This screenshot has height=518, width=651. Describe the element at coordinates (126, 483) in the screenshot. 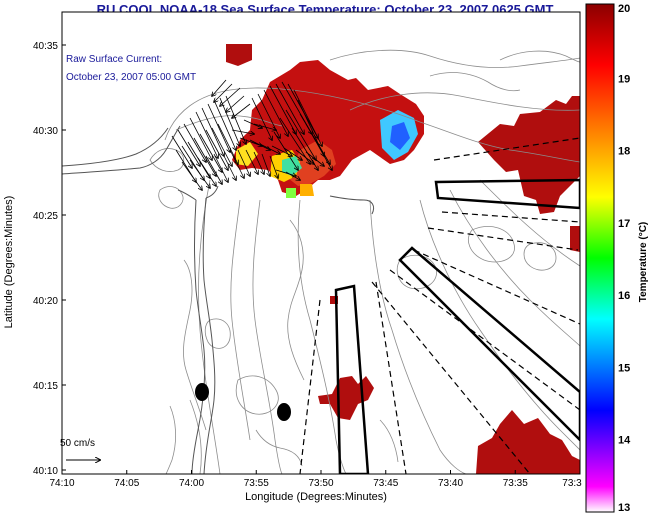

I see `x-tick-label: 74:05` at that location.